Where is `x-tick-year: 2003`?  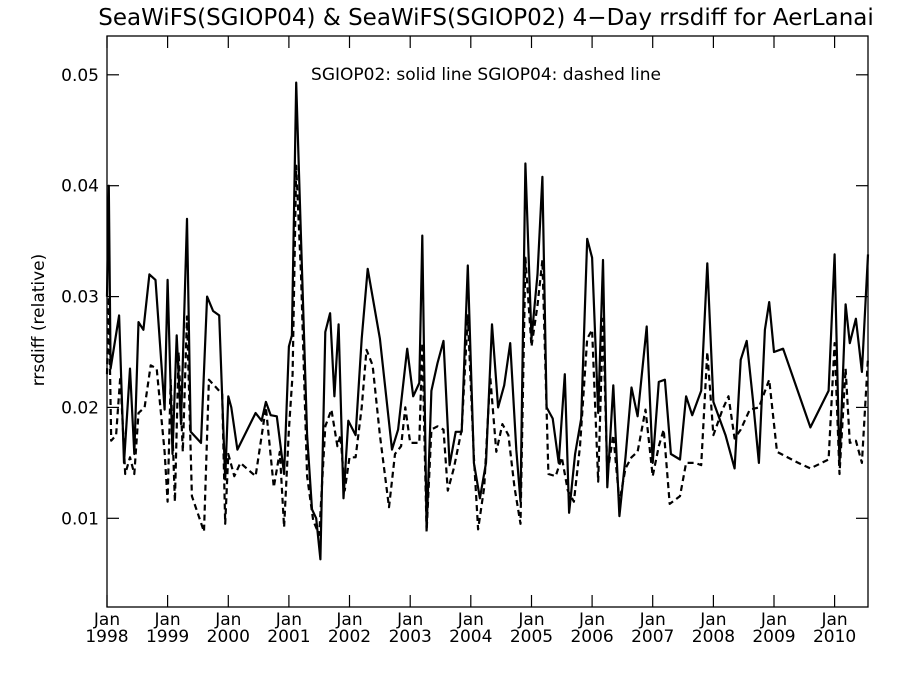 x-tick-year: 2003 is located at coordinates (410, 637).